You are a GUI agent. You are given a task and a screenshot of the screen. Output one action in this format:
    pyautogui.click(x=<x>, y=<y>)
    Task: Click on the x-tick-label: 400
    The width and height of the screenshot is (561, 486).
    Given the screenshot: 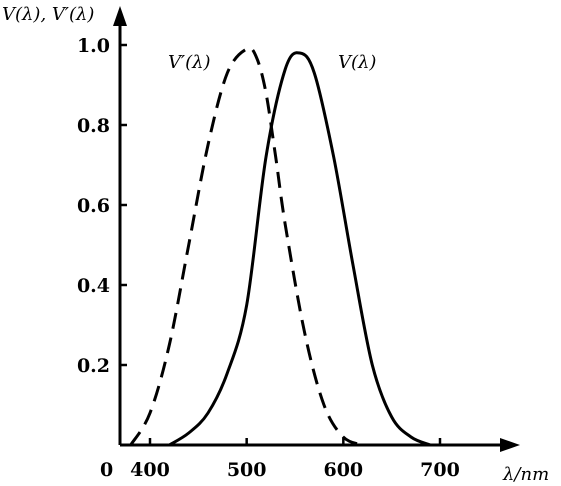 What is the action you would take?
    pyautogui.click(x=150, y=470)
    